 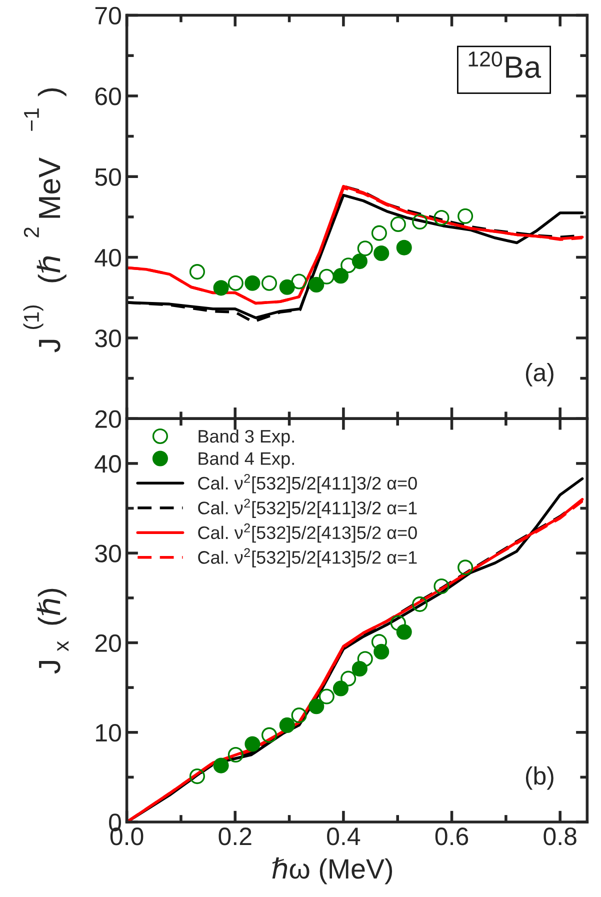 What do you see at coordinates (343, 837) in the screenshot?
I see `x-tick-label: 0.4` at bounding box center [343, 837].